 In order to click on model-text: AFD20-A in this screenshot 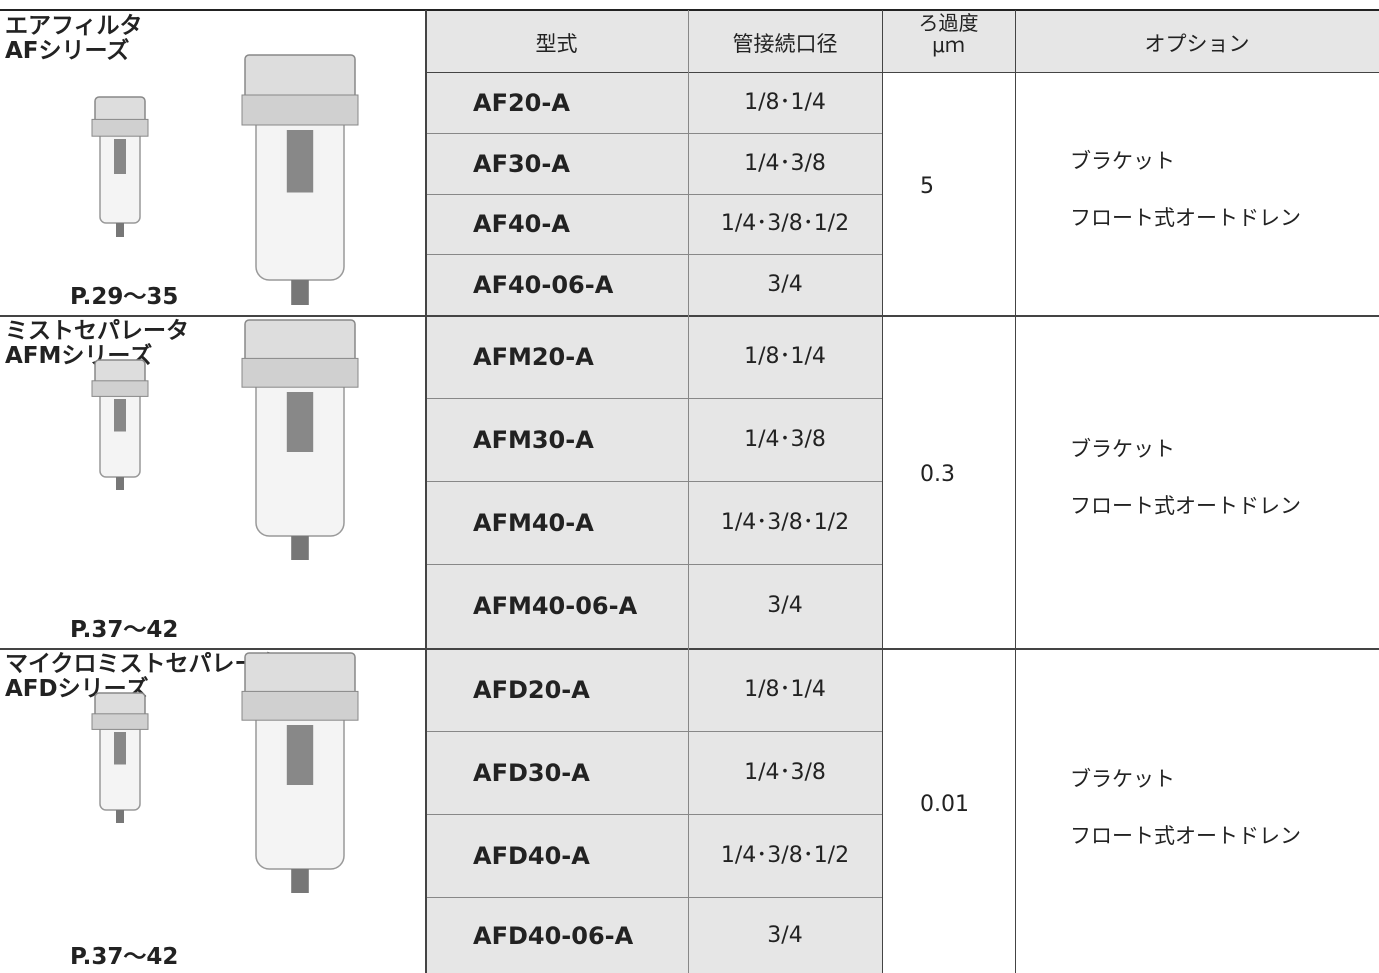, I will do `click(531, 689)`.